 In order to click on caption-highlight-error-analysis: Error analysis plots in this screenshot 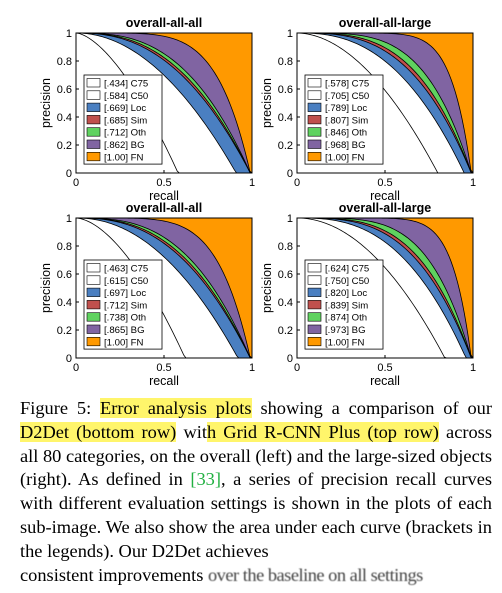, I will do `click(176, 408)`.